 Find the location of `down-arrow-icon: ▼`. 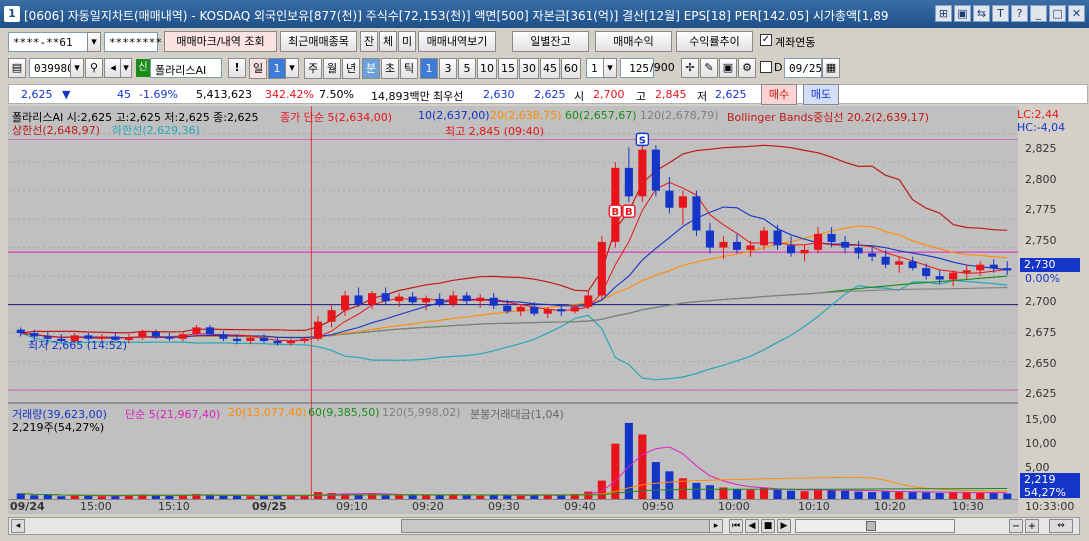

down-arrow-icon: ▼ is located at coordinates (66, 94).